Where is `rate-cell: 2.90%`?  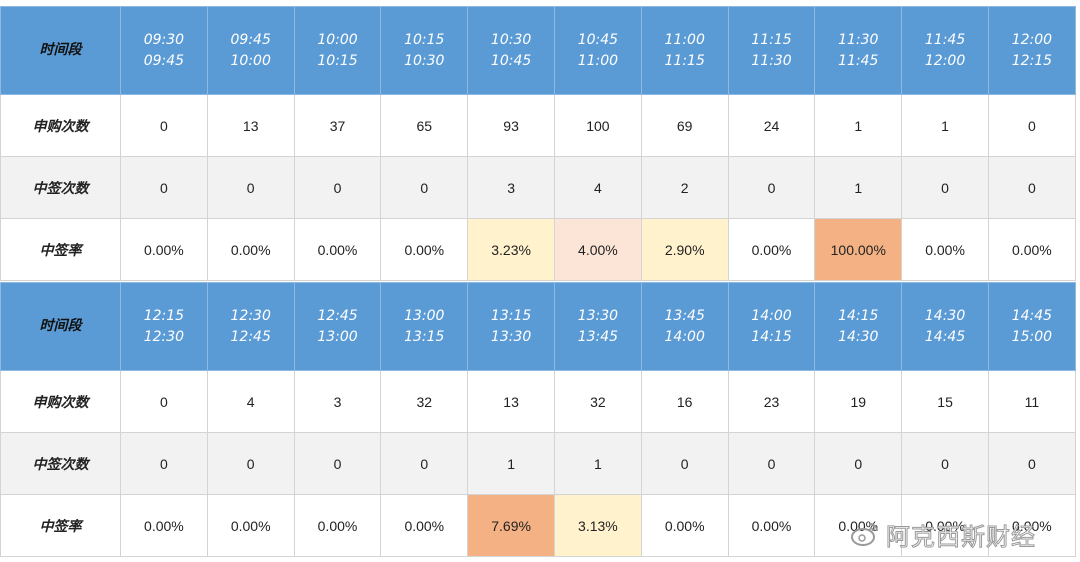
rate-cell: 2.90% is located at coordinates (684, 249).